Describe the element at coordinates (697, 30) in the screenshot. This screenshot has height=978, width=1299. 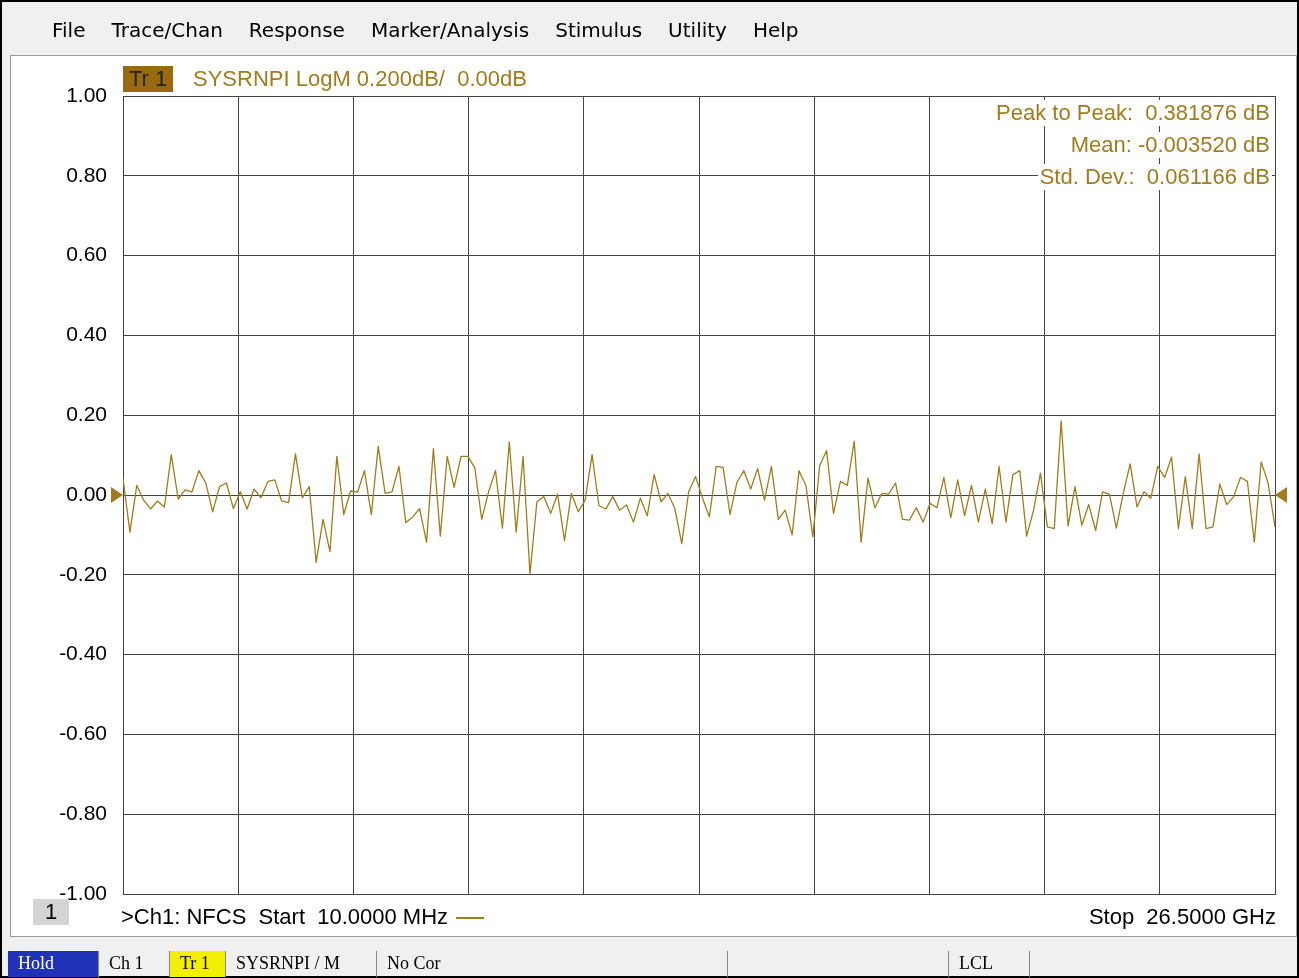
I see `text: Utility` at that location.